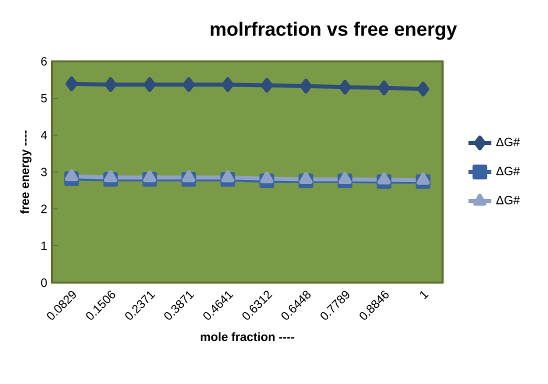 This screenshot has height=384, width=548. I want to click on y-tick-label: 2, so click(44, 209).